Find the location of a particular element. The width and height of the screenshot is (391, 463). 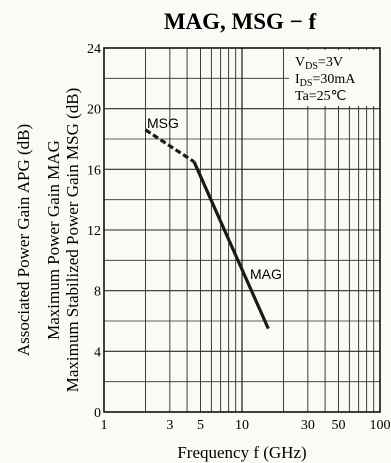

series-layer is located at coordinates (207, 229).